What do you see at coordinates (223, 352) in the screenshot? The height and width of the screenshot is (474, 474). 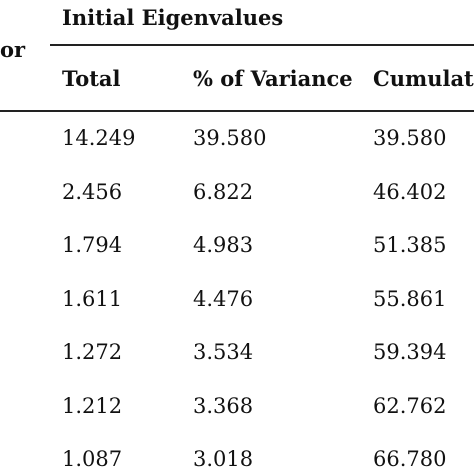 I see `cell: 3.534` at bounding box center [223, 352].